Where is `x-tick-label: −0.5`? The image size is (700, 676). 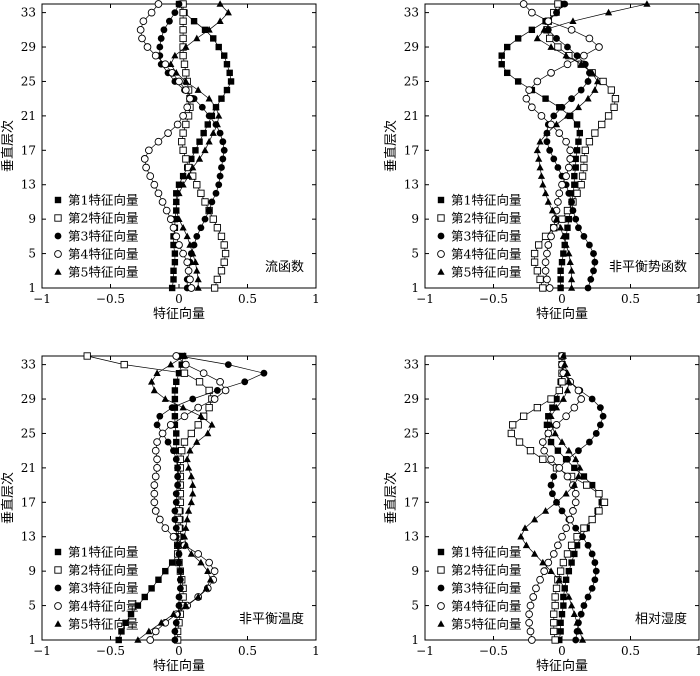
x-tick-label: −0.5 is located at coordinates (493, 651).